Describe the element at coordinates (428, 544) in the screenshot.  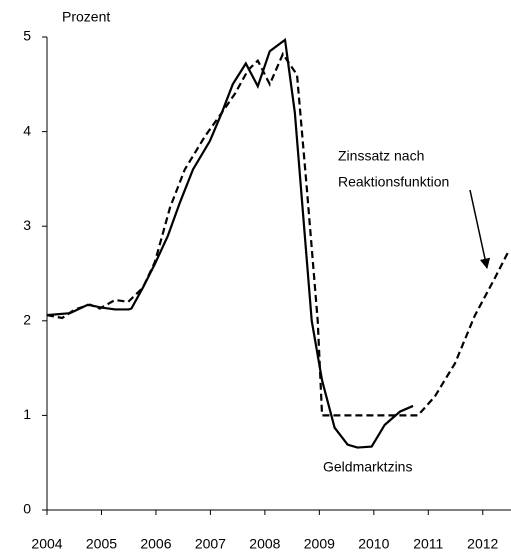
I see `x-tick-label: 2011` at that location.